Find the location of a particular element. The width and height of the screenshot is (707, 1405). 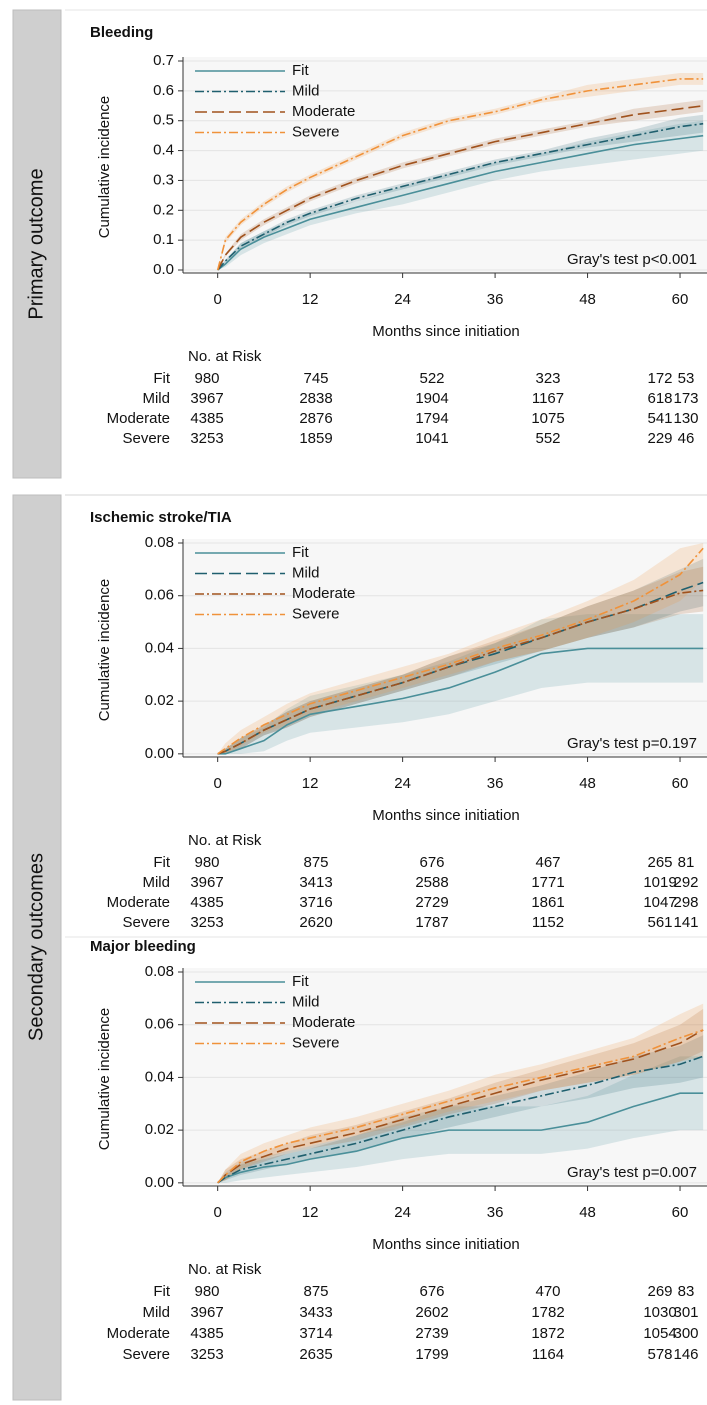

risk-count: 141 is located at coordinates (685, 922).